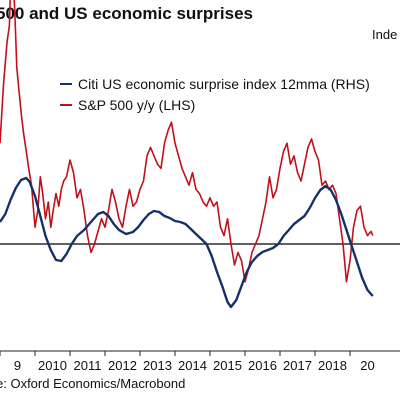  Describe the element at coordinates (66, 83) in the screenshot. I see `legend-swatch-citi` at that location.